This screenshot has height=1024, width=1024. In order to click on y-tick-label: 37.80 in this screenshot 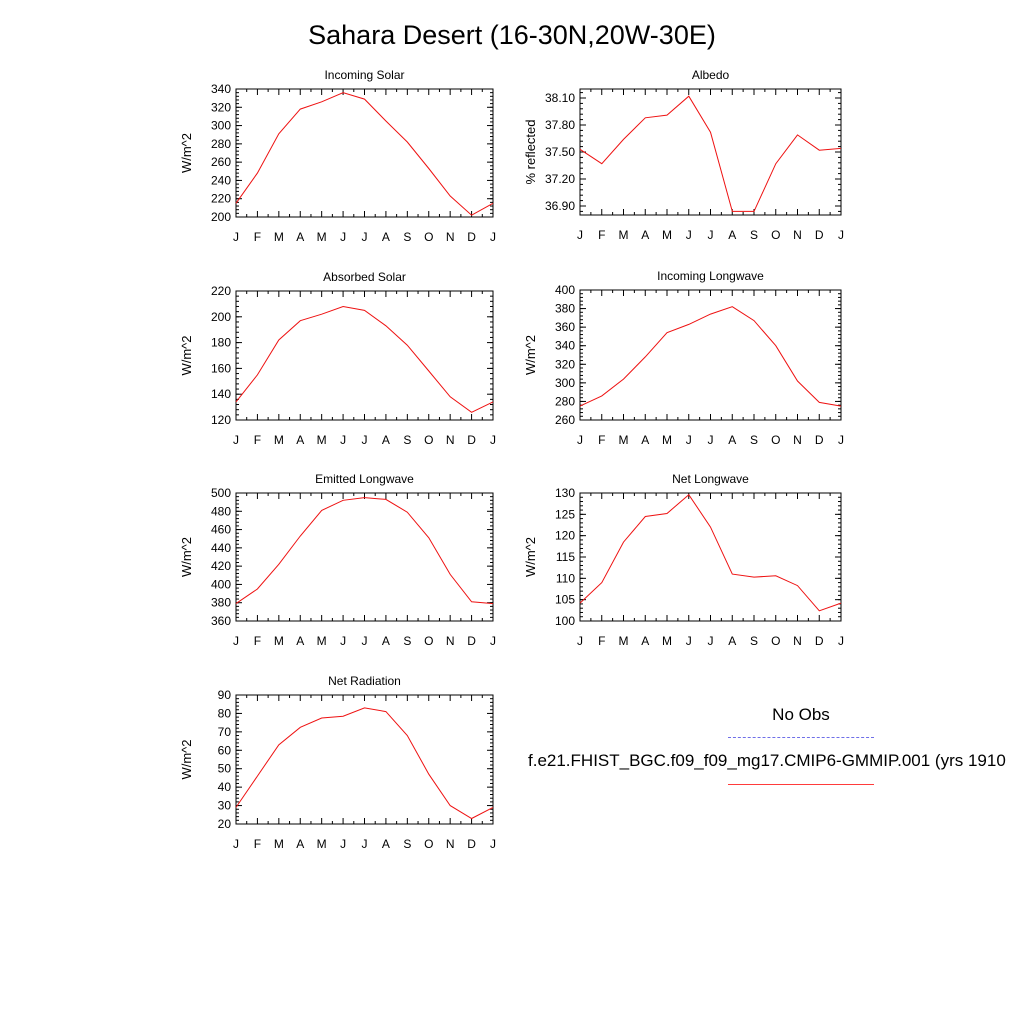, I will do `click(560, 125)`.